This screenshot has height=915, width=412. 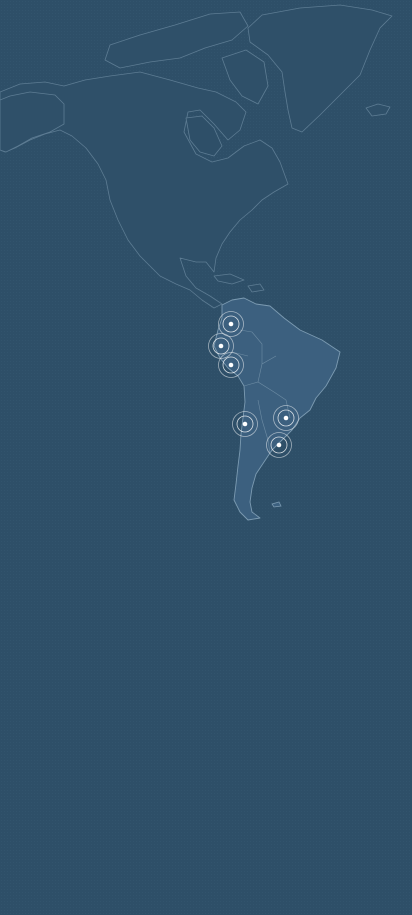 What do you see at coordinates (204, 136) in the screenshot?
I see `hudson-bay` at bounding box center [204, 136].